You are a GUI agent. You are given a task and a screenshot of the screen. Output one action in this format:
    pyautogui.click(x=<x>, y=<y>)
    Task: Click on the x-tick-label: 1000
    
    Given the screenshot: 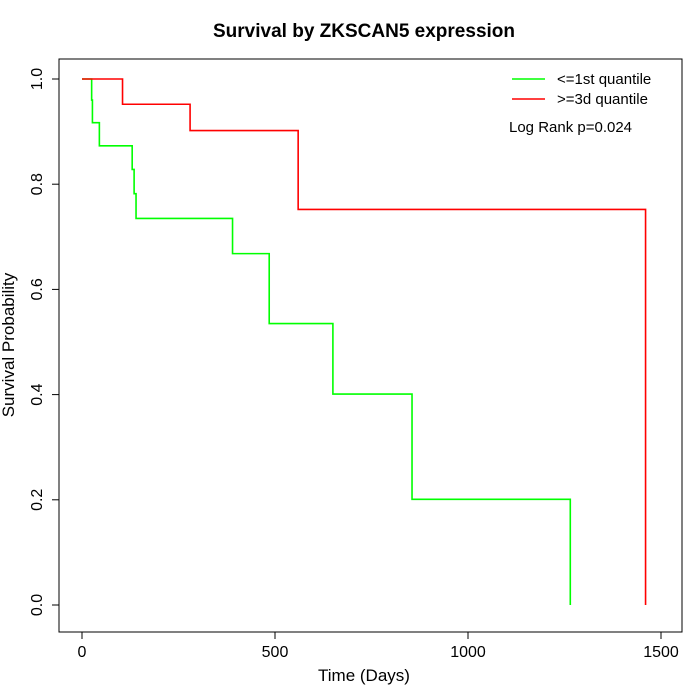 What is the action you would take?
    pyautogui.click(x=468, y=652)
    